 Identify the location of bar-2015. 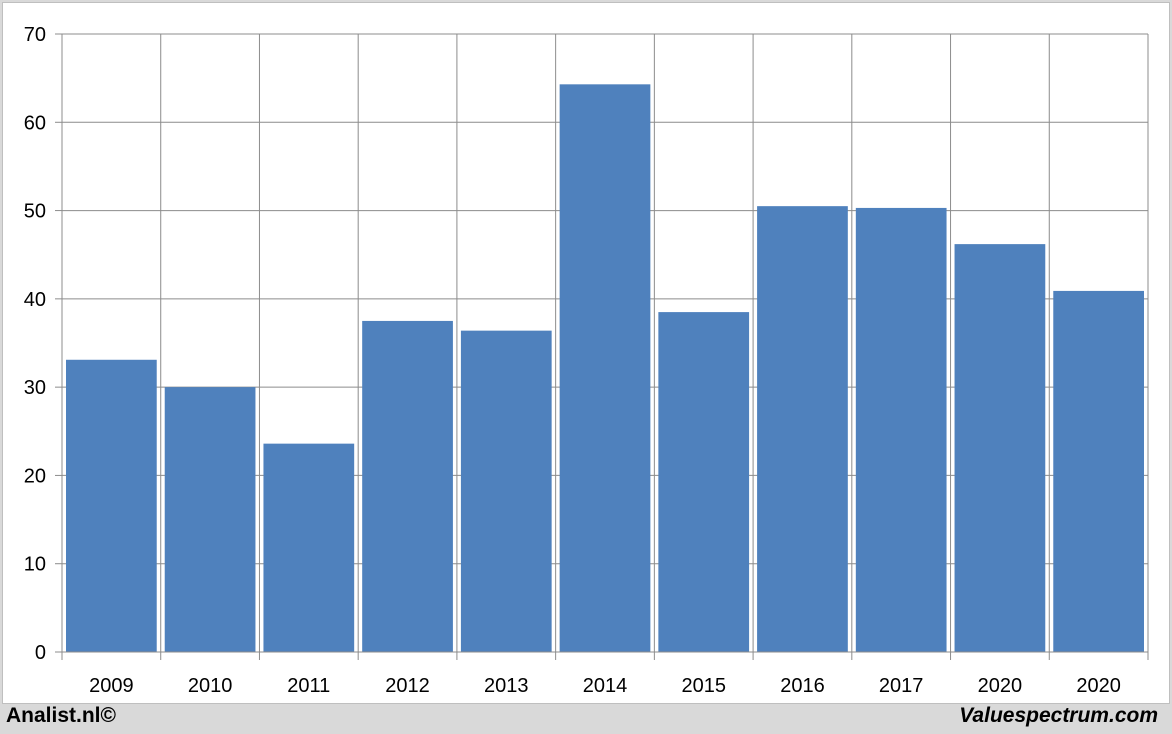
(704, 482).